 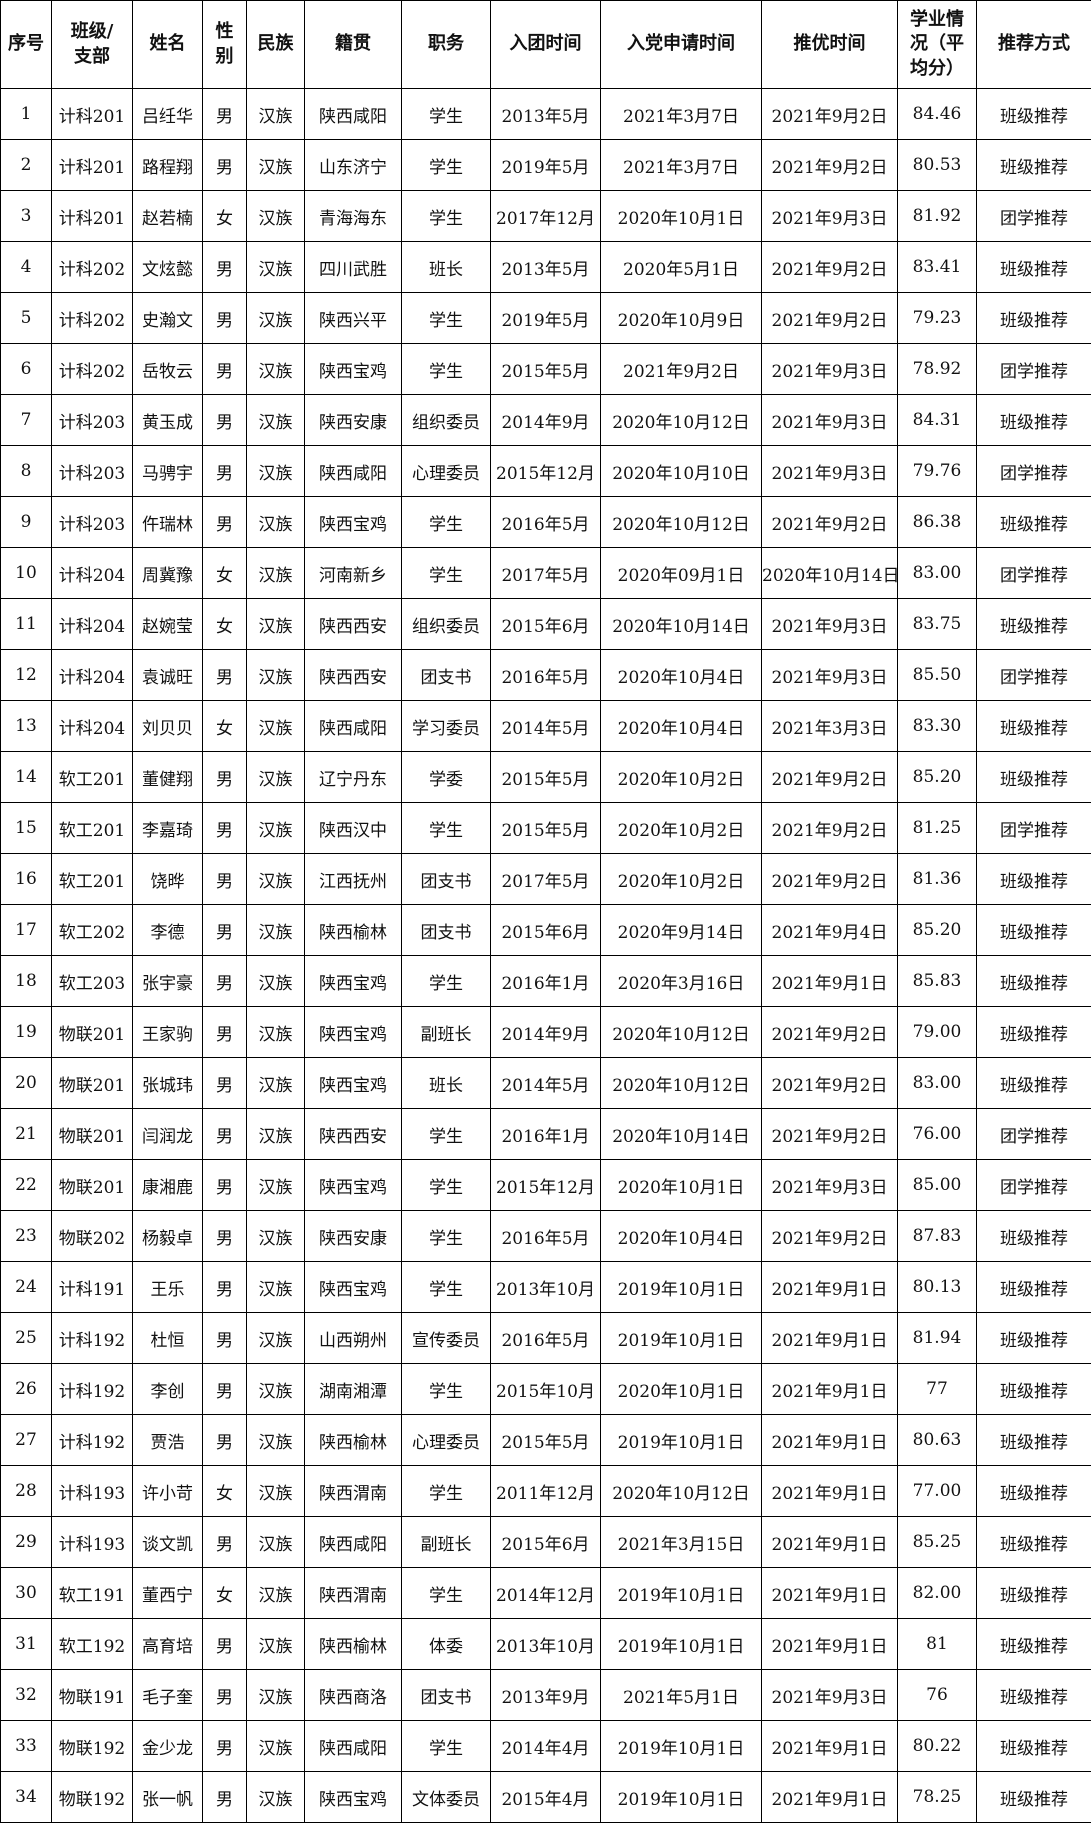 What do you see at coordinates (681, 471) in the screenshot?
I see `cell-col-application-date: 2020年10月10日` at bounding box center [681, 471].